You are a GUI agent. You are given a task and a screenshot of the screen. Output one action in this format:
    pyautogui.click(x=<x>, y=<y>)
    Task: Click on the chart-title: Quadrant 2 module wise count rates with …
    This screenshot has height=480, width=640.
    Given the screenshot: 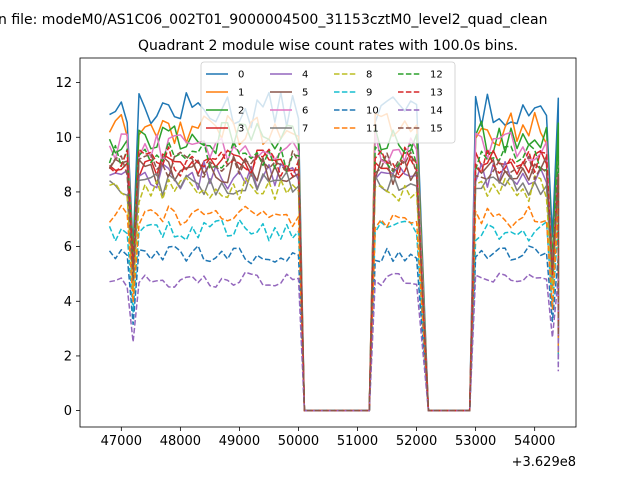 What is the action you would take?
    pyautogui.click(x=328, y=46)
    